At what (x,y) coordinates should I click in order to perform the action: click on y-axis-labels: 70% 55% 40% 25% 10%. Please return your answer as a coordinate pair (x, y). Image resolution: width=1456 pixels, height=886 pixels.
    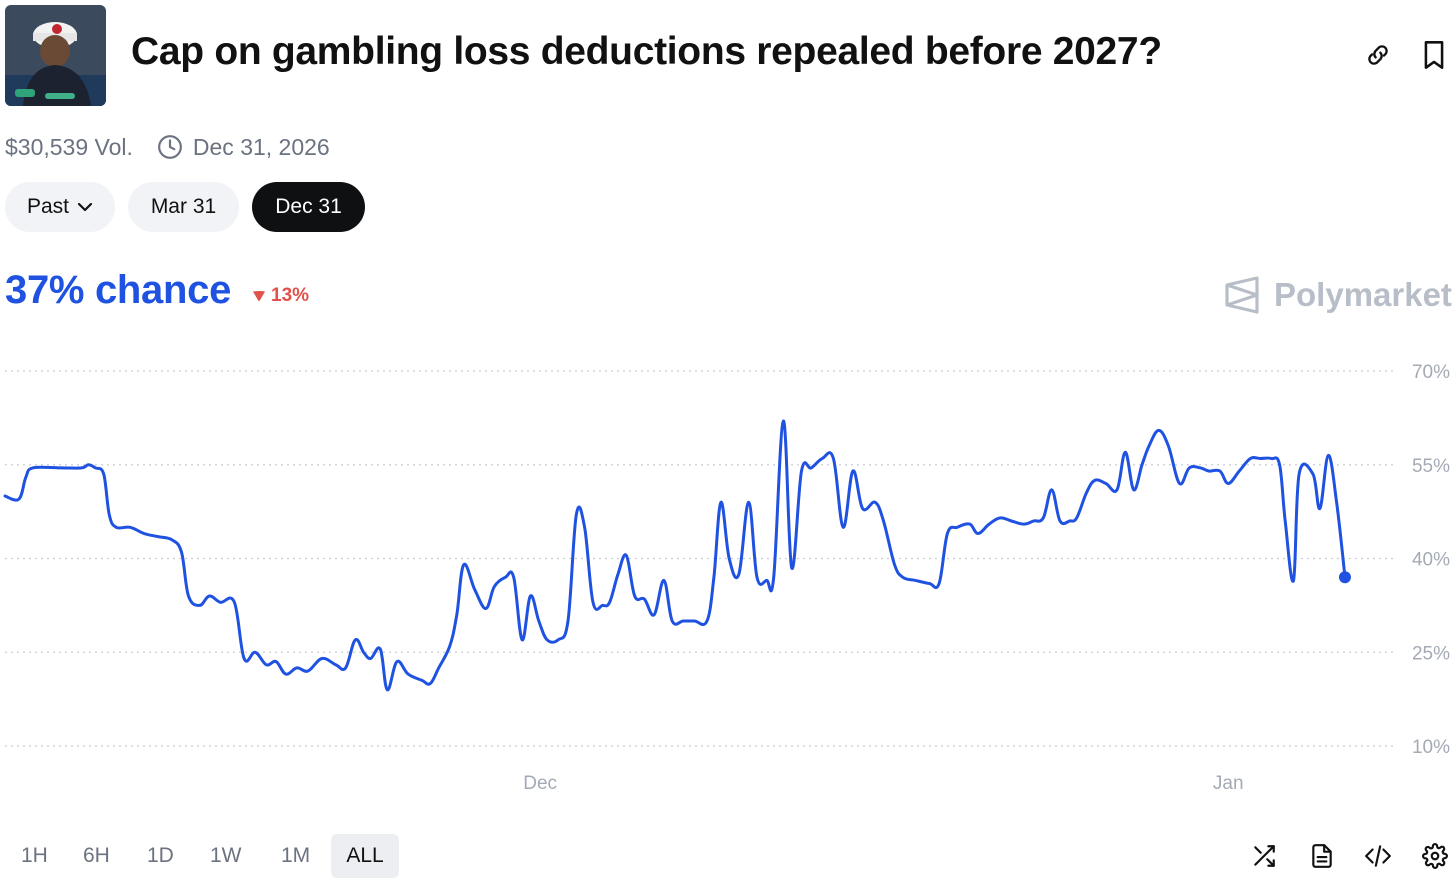
    Looking at the image, I should click on (1431, 560).